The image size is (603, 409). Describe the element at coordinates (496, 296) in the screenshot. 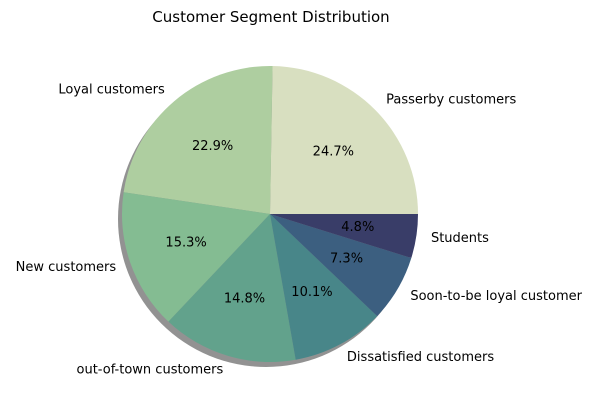

I see `pie-category-label-soon-to-be-loyal-customer: Soon-to-be loyal customer` at that location.